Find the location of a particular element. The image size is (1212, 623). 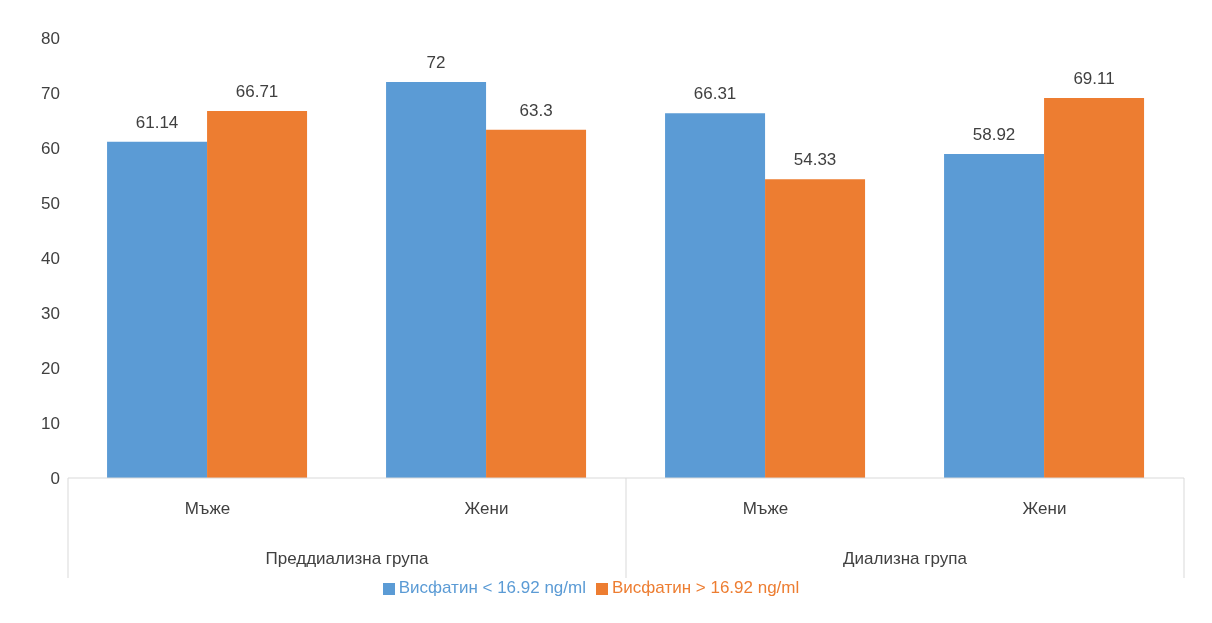

data-label: 54.33 is located at coordinates (815, 160).